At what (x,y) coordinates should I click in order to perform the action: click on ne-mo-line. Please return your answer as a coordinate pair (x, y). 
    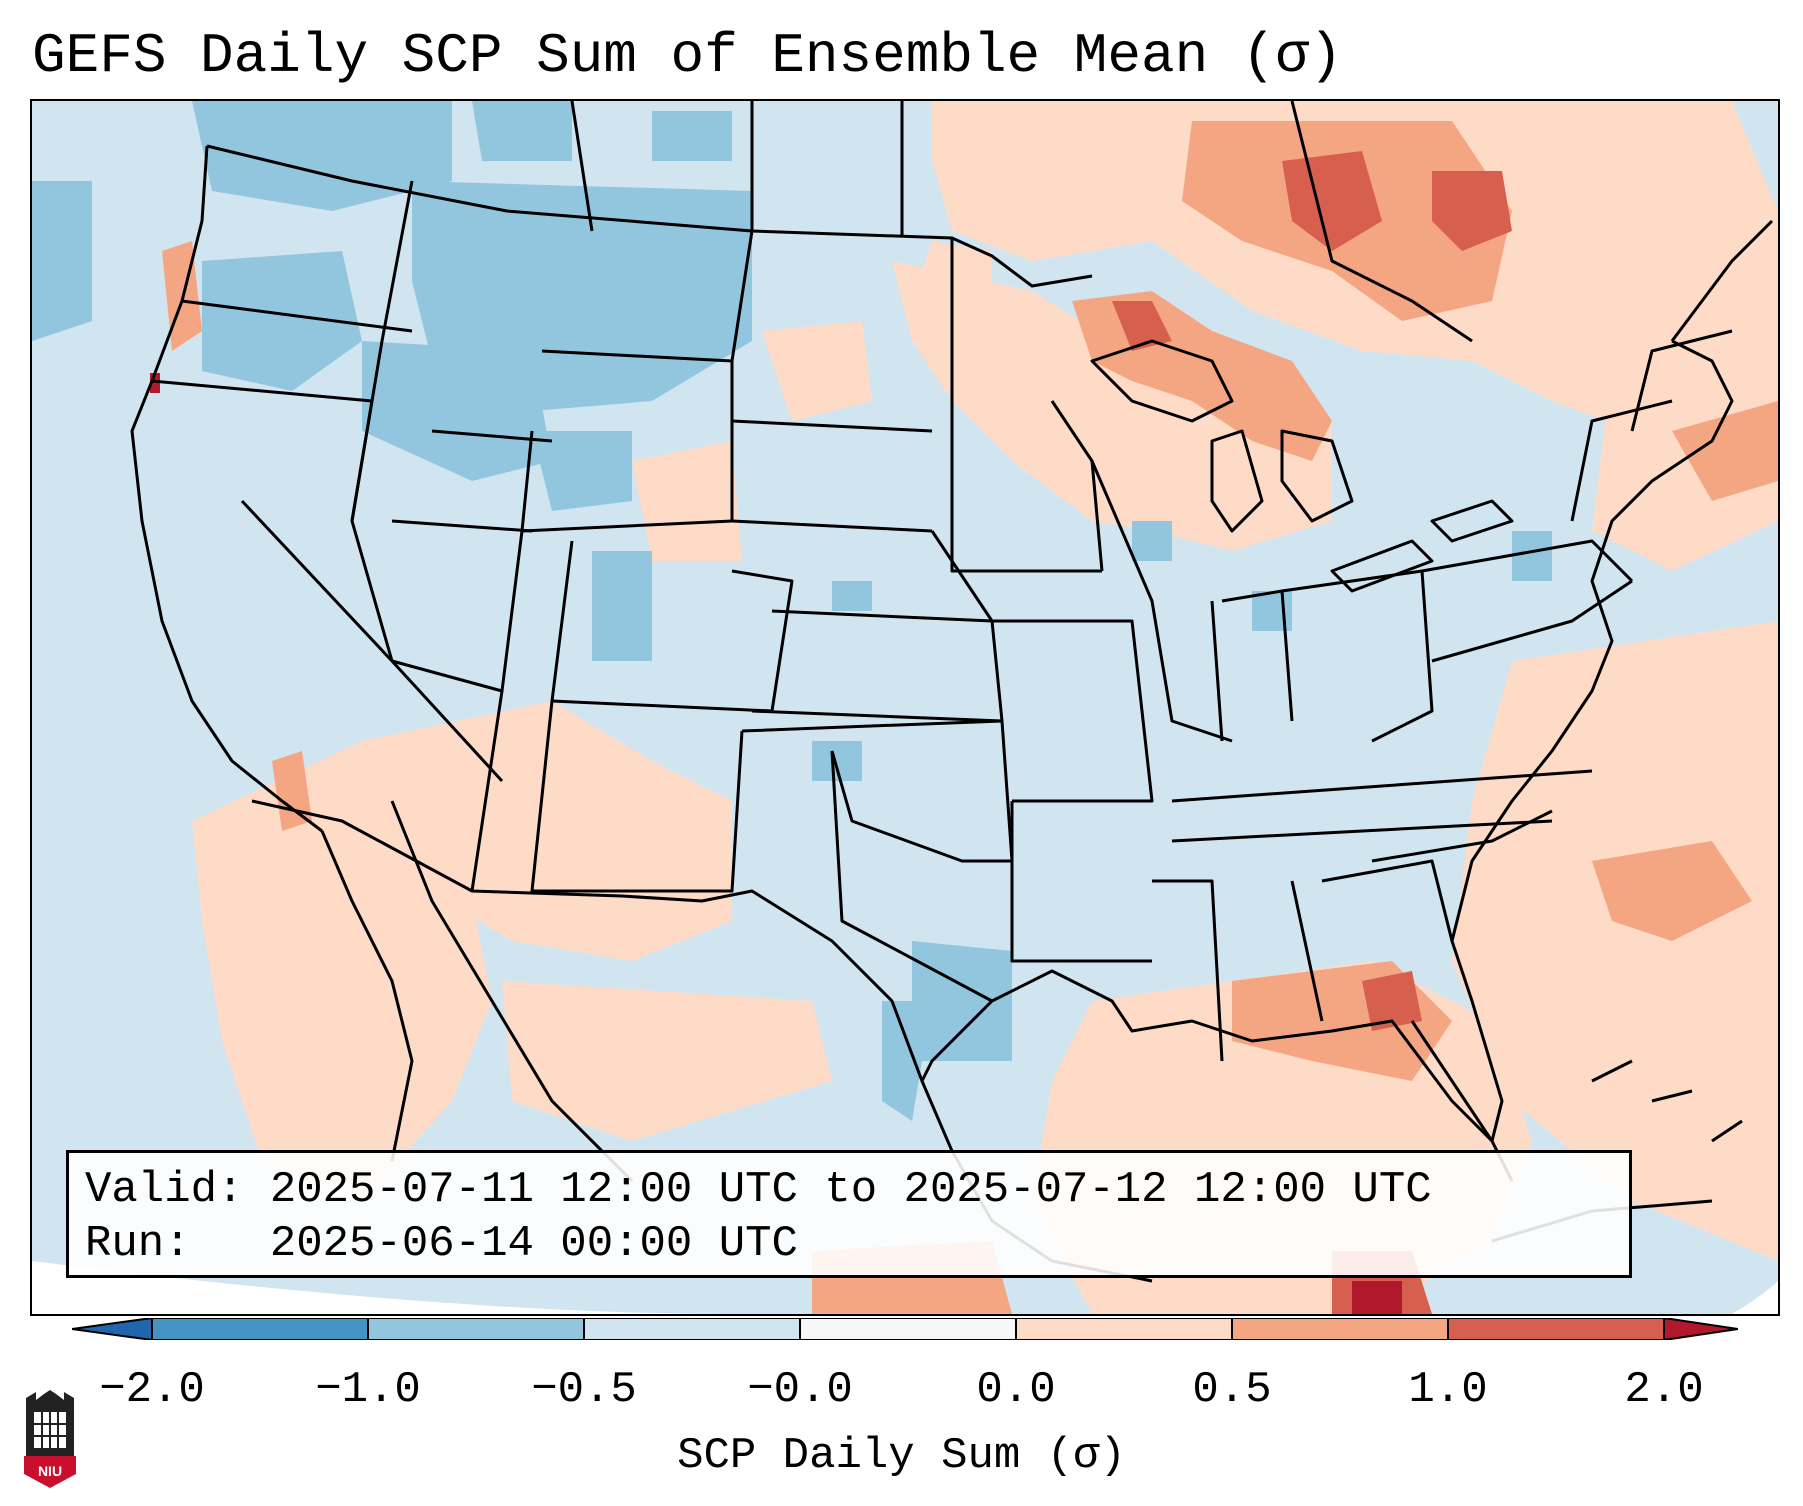
    Looking at the image, I should click on (962, 576).